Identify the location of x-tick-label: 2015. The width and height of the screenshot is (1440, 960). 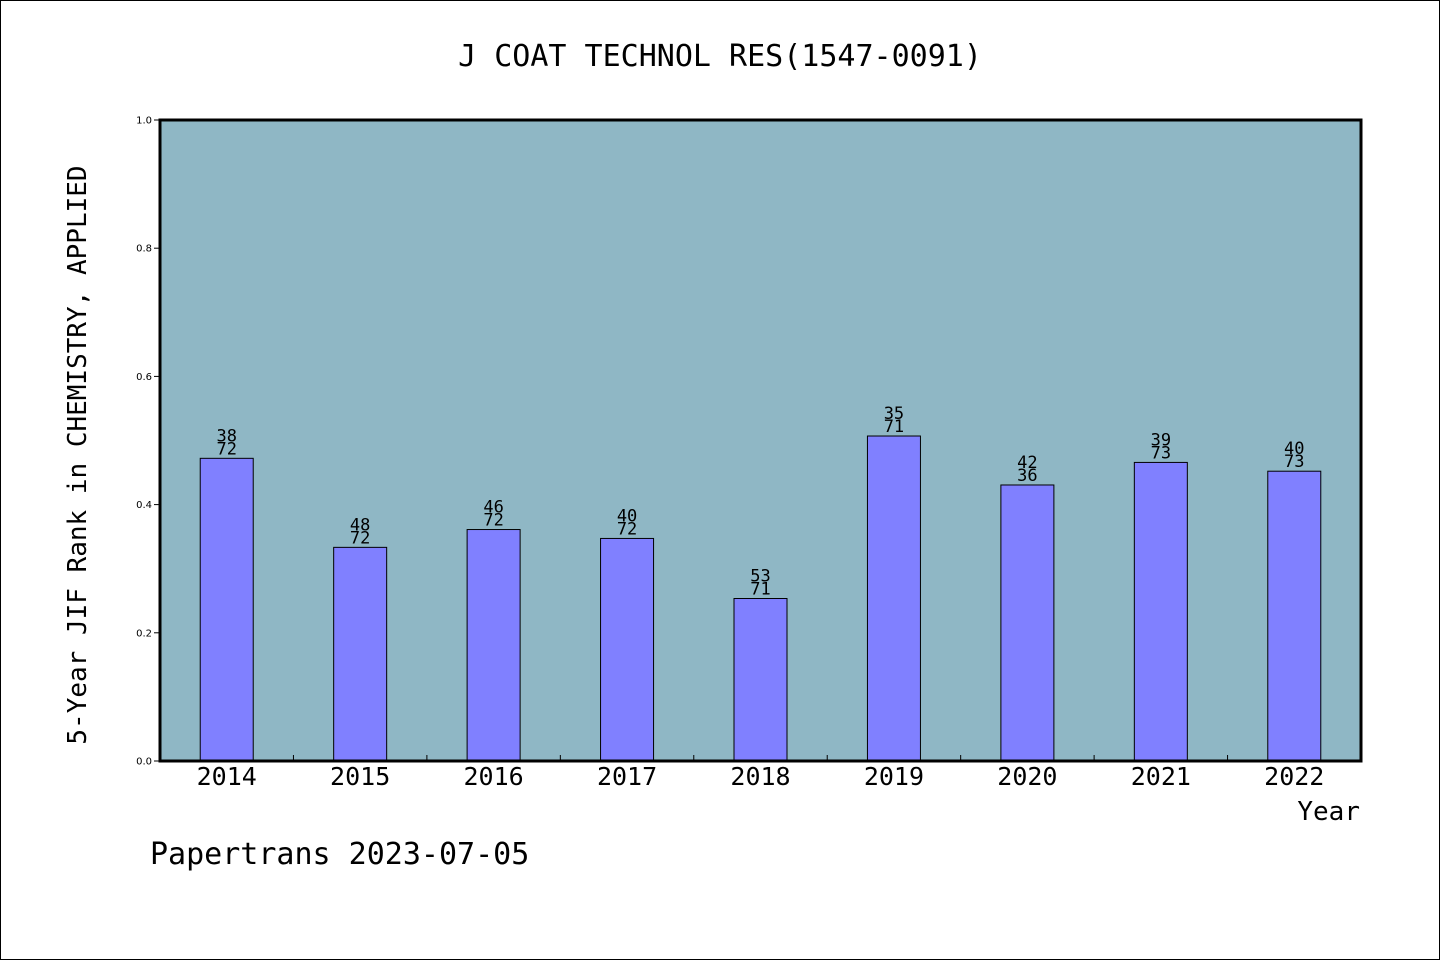
(360, 776).